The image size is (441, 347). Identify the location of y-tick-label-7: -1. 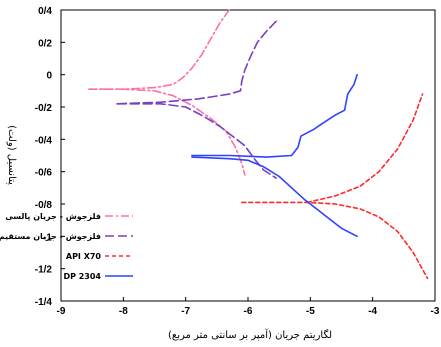
(47, 237).